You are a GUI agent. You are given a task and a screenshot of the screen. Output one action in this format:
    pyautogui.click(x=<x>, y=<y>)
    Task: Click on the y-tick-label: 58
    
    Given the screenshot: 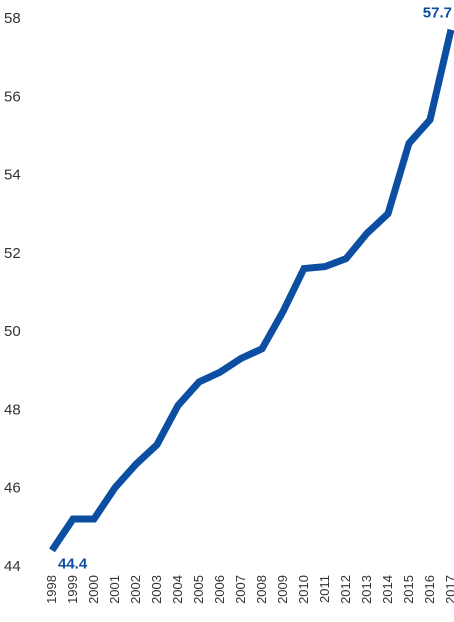 What is the action you would take?
    pyautogui.click(x=12, y=18)
    